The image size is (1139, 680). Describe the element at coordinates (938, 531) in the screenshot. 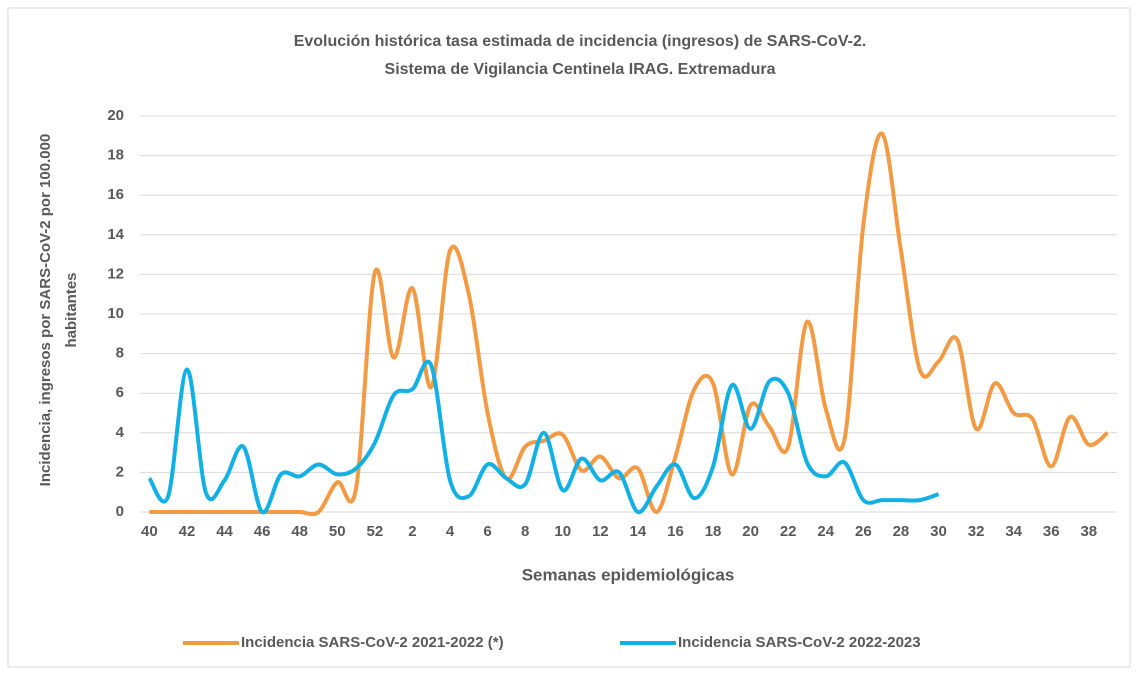

I see `x-tick-label: 30` at that location.